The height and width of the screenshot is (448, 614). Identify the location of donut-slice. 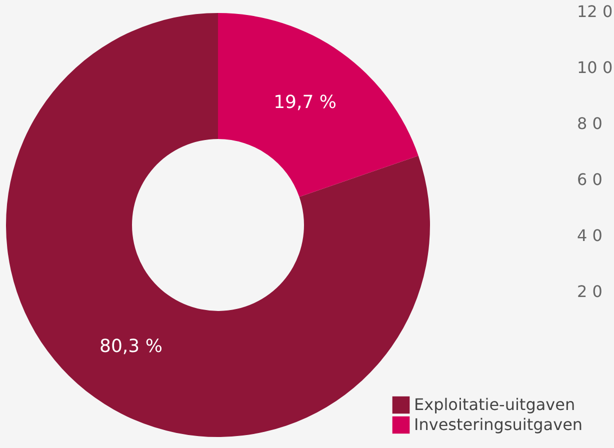
(318, 105).